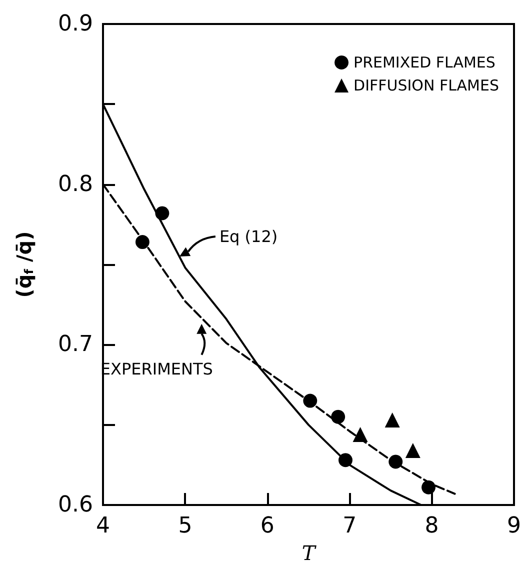 The image size is (524, 568). Describe the element at coordinates (349, 526) in the screenshot. I see `x-tick-label: 7` at that location.